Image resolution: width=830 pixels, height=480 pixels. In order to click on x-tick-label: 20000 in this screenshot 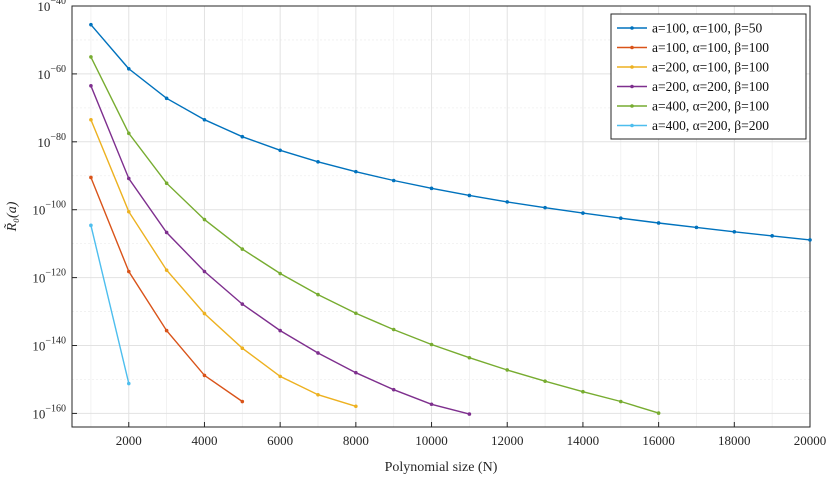, I will do `click(810, 440)`.